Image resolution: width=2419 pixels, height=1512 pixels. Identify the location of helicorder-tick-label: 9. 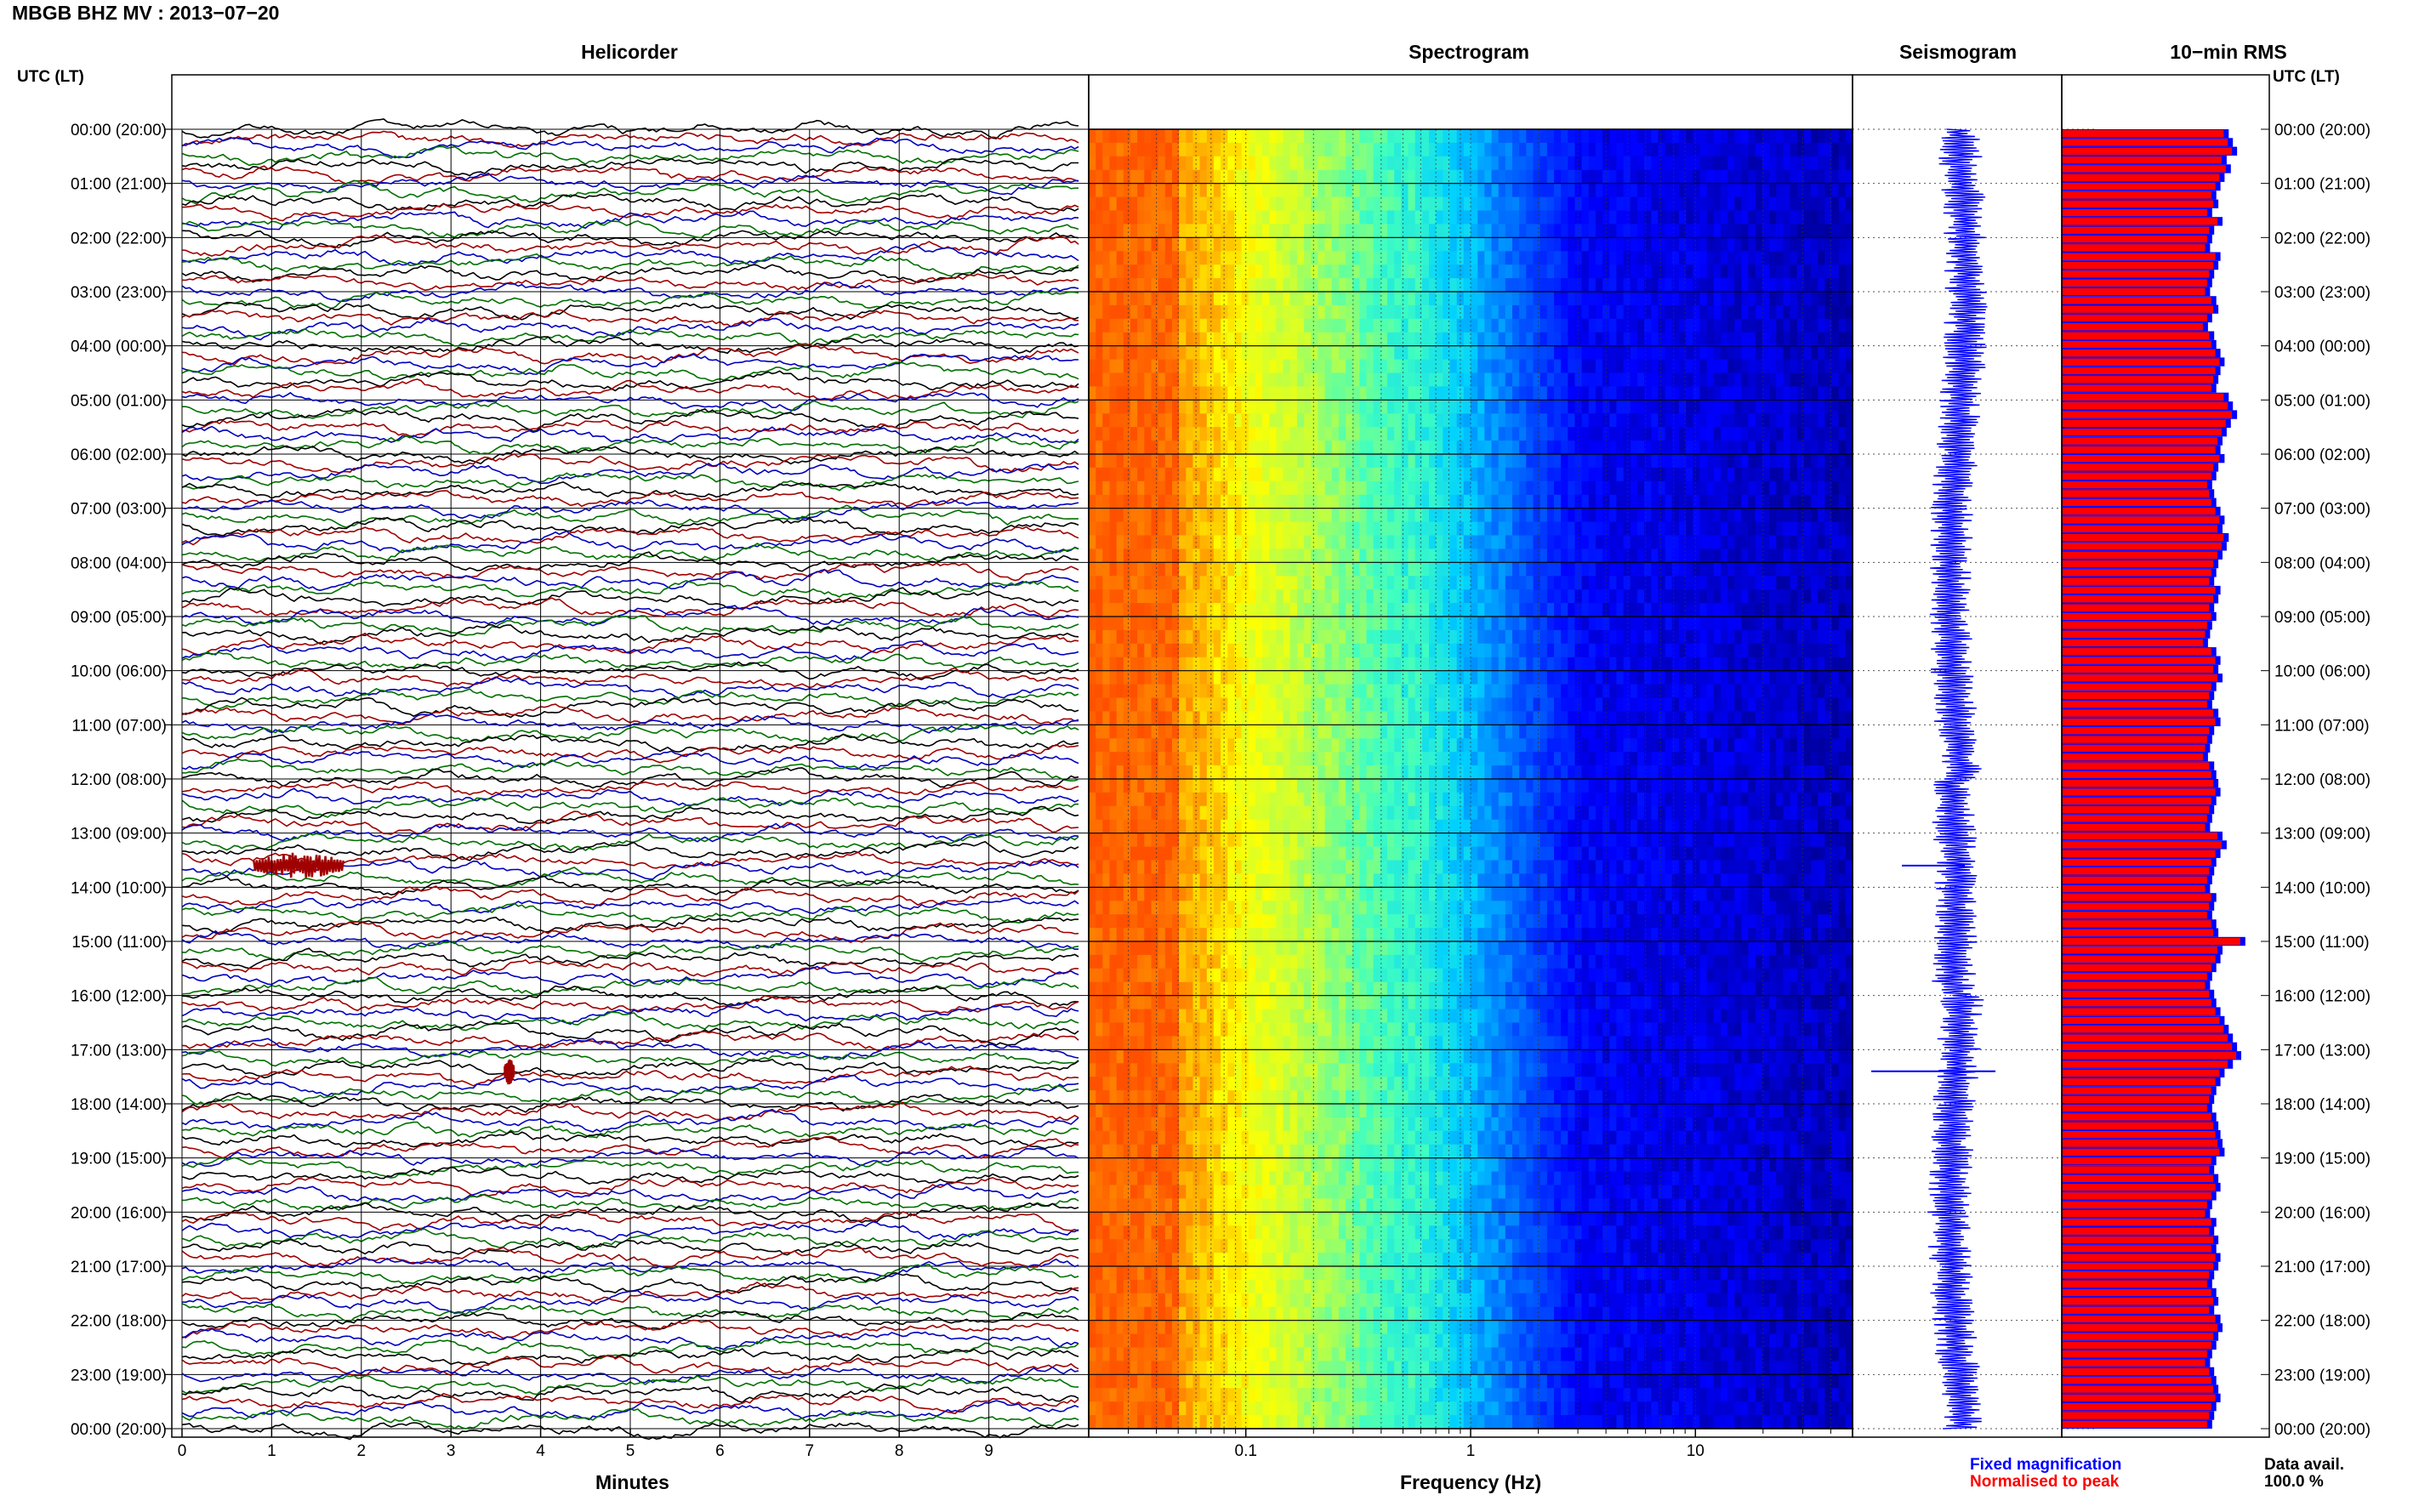
(988, 1451).